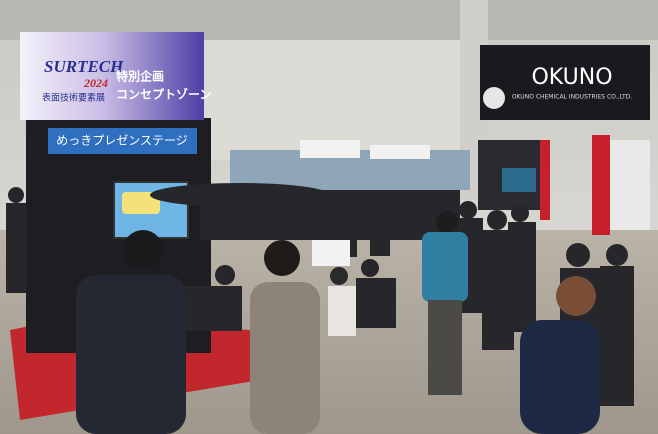 Image resolution: width=658 pixels, height=434 pixels. I want to click on subtitle: 表面技術要素展, so click(73, 98).